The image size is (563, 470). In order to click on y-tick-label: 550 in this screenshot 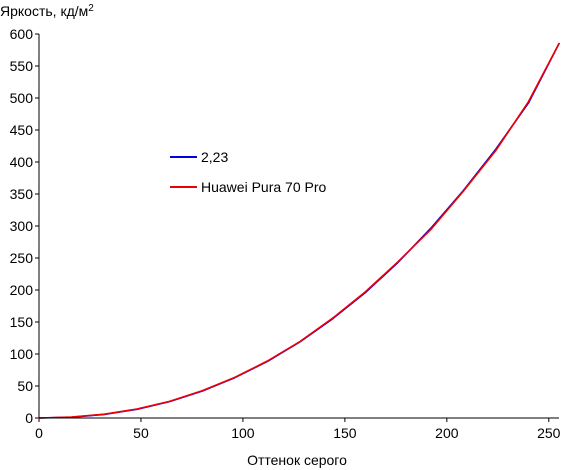, I will do `click(22, 66)`.